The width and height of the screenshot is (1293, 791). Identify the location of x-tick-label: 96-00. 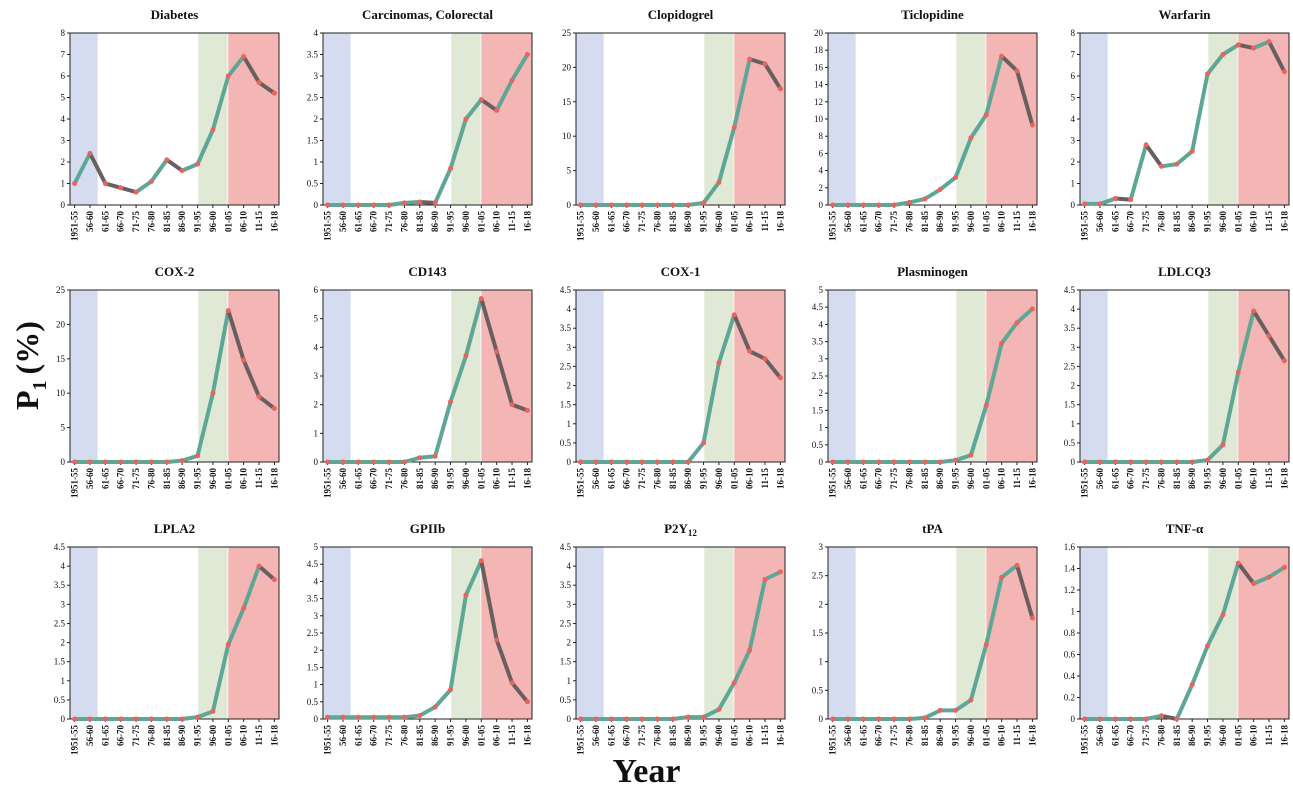
(971, 478).